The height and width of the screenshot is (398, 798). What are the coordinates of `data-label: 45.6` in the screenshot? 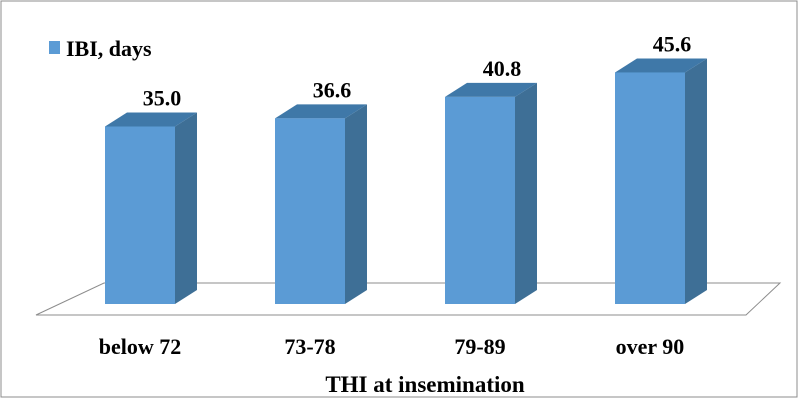 It's located at (672, 43).